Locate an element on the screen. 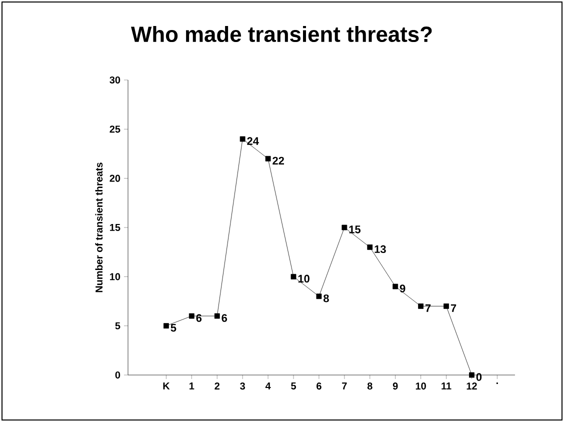  x-tick-label: 7 is located at coordinates (344, 386).